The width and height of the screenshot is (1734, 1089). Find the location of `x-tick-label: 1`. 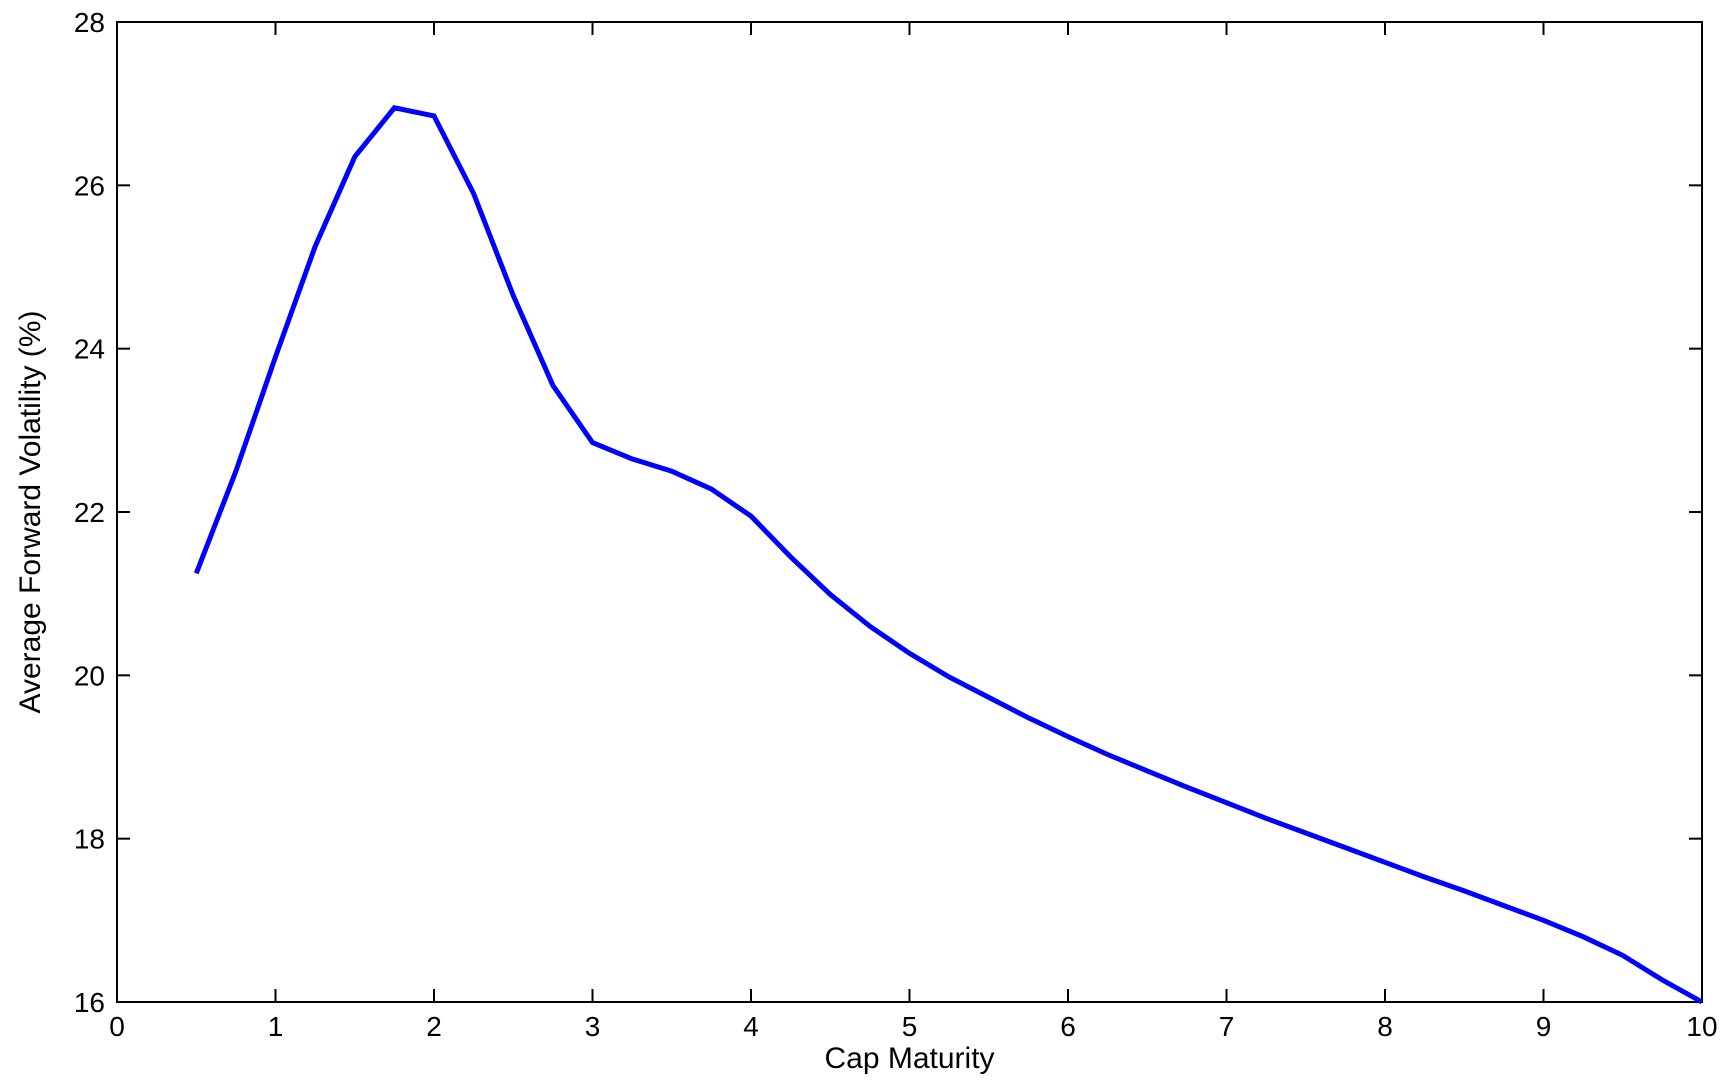

x-tick-label: 1 is located at coordinates (276, 1026).